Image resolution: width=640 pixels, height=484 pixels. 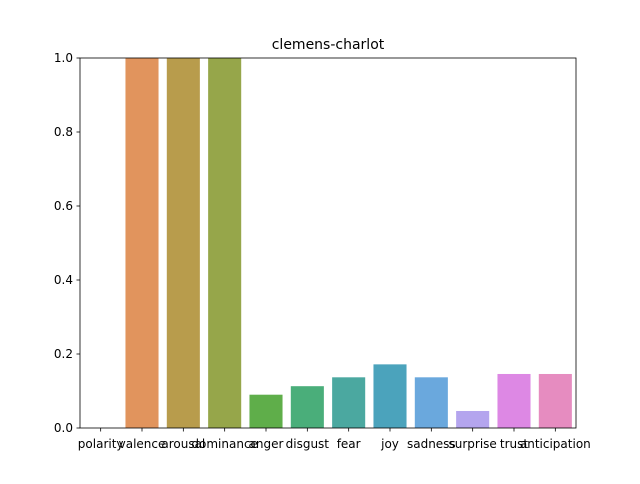 What do you see at coordinates (308, 444) in the screenshot?
I see `x-tick-label: disgust` at bounding box center [308, 444].